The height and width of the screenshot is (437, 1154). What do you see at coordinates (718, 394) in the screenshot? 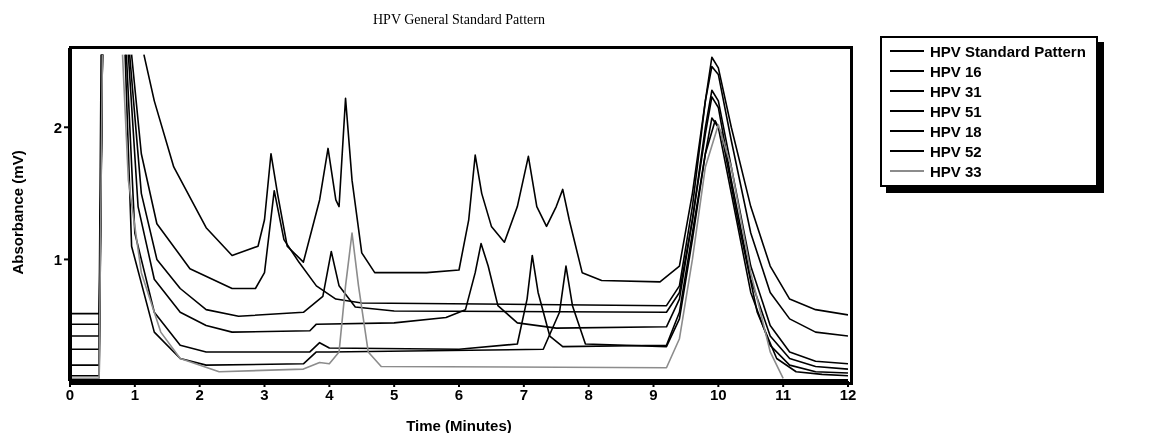
I see `x-tick-label: 10` at bounding box center [718, 394].